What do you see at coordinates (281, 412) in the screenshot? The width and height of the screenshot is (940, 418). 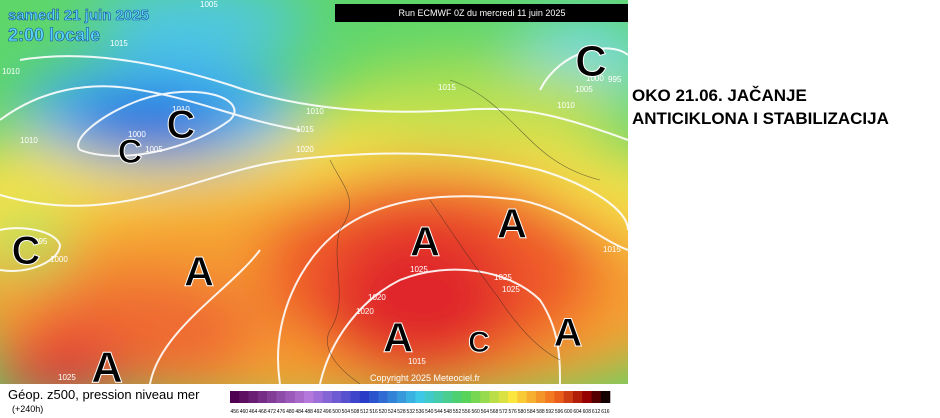 I see `scale-label: 476` at bounding box center [281, 412].